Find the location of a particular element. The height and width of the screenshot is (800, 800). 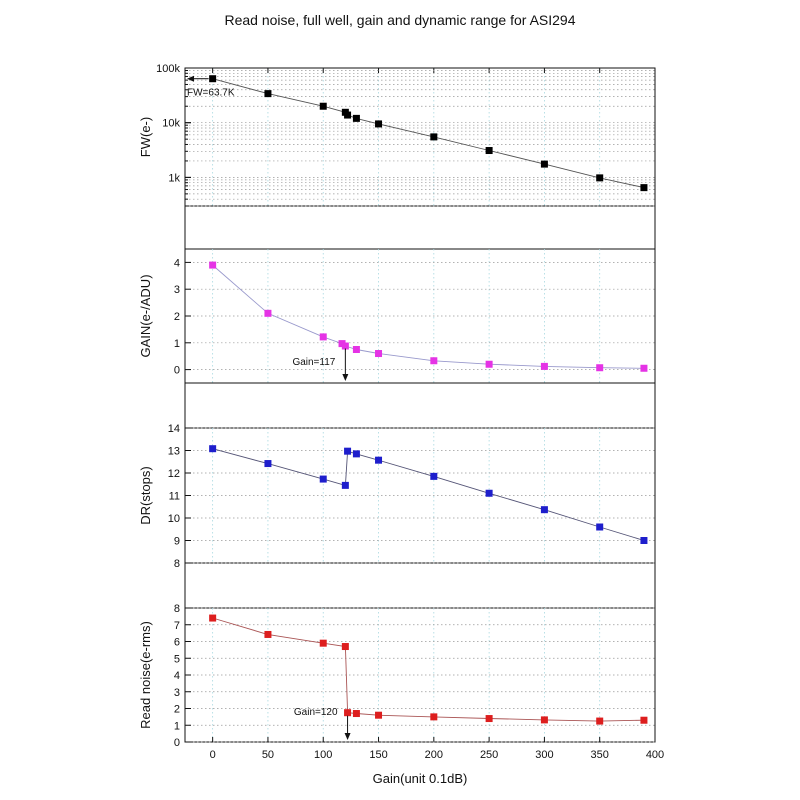

x-axis-label: Gain(unit 0.1dB) is located at coordinates (420, 778).